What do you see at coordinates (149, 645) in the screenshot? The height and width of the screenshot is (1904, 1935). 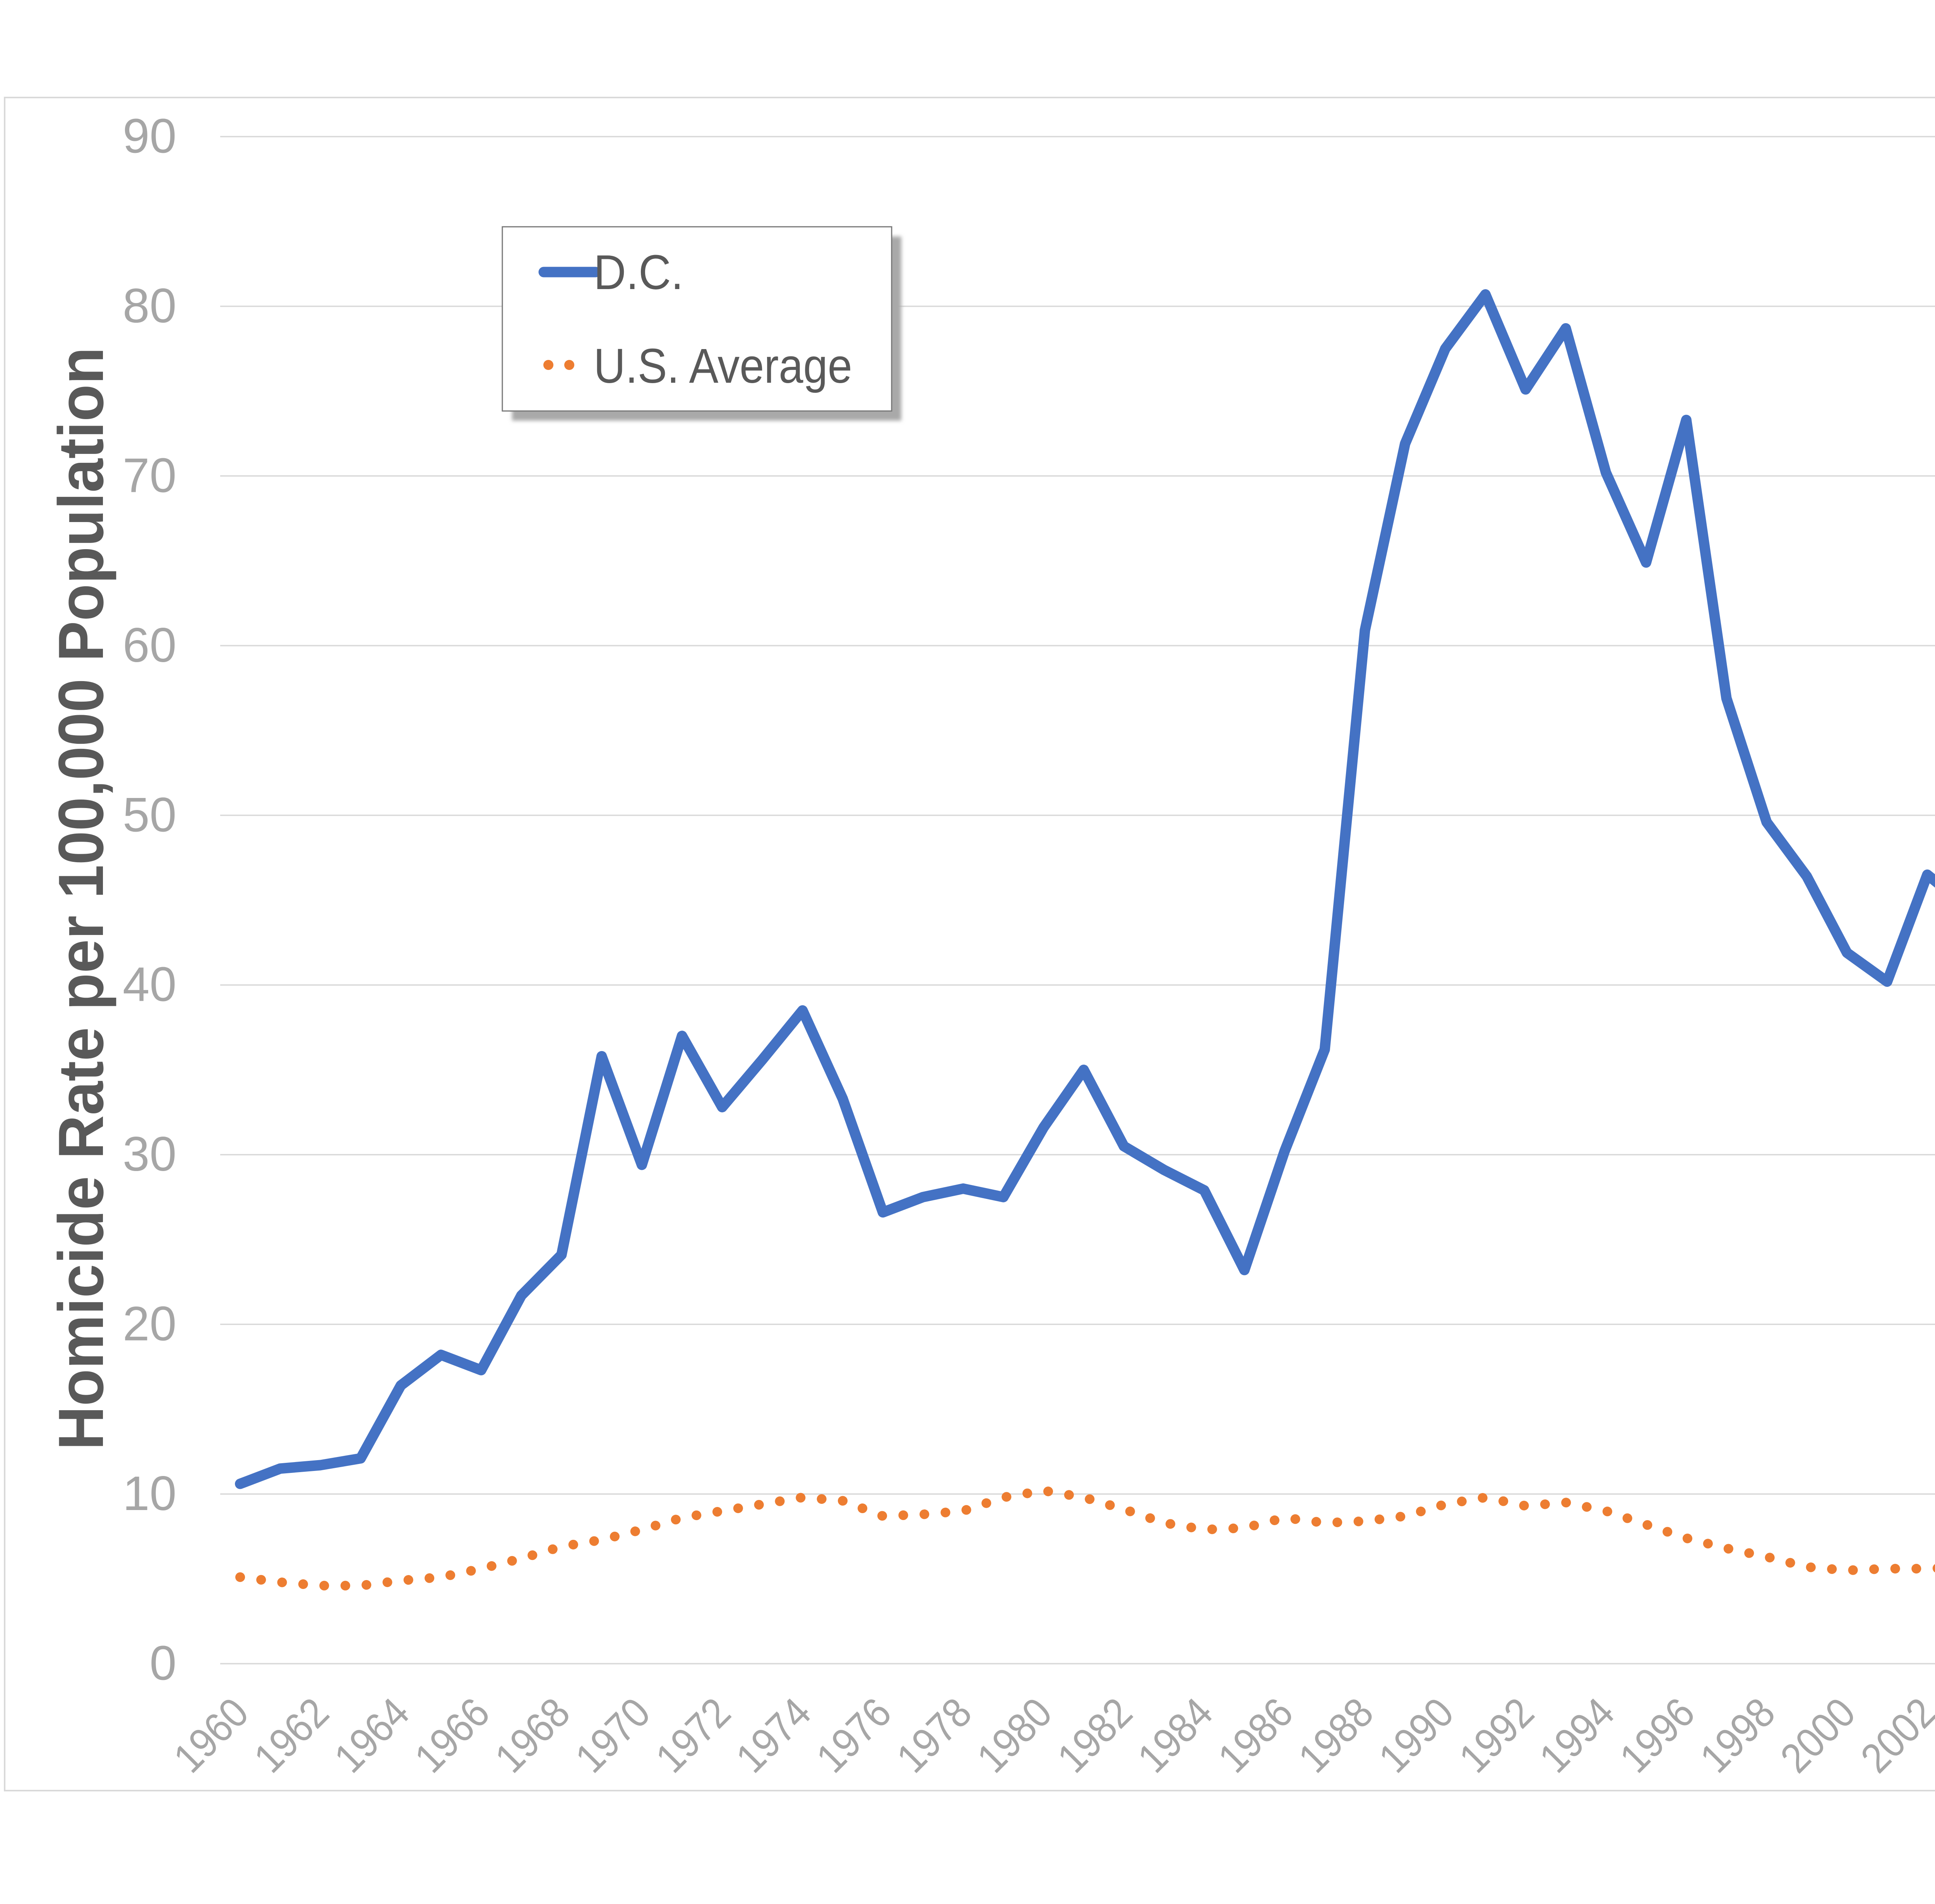 I see `svg-text: 60` at bounding box center [149, 645].